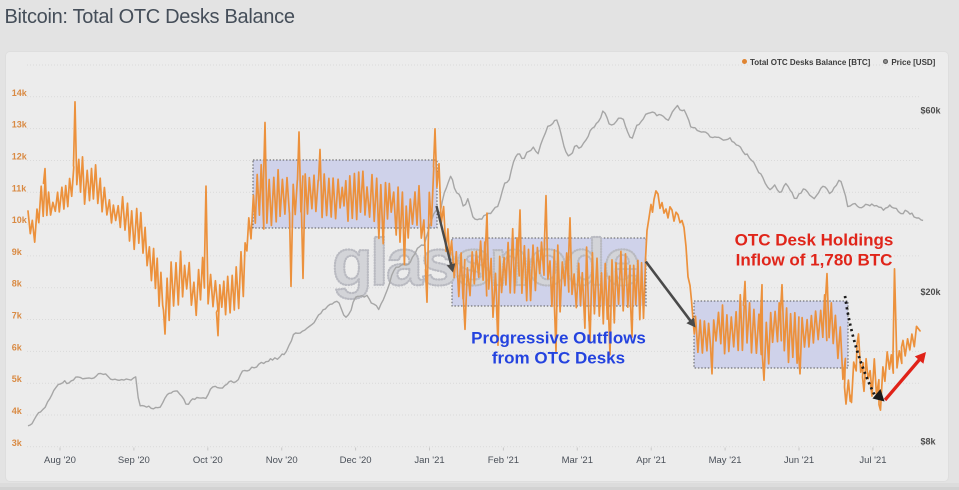 This screenshot has width=959, height=490. Describe the element at coordinates (20, 188) in the screenshot. I see `svg-text: 11k` at that location.